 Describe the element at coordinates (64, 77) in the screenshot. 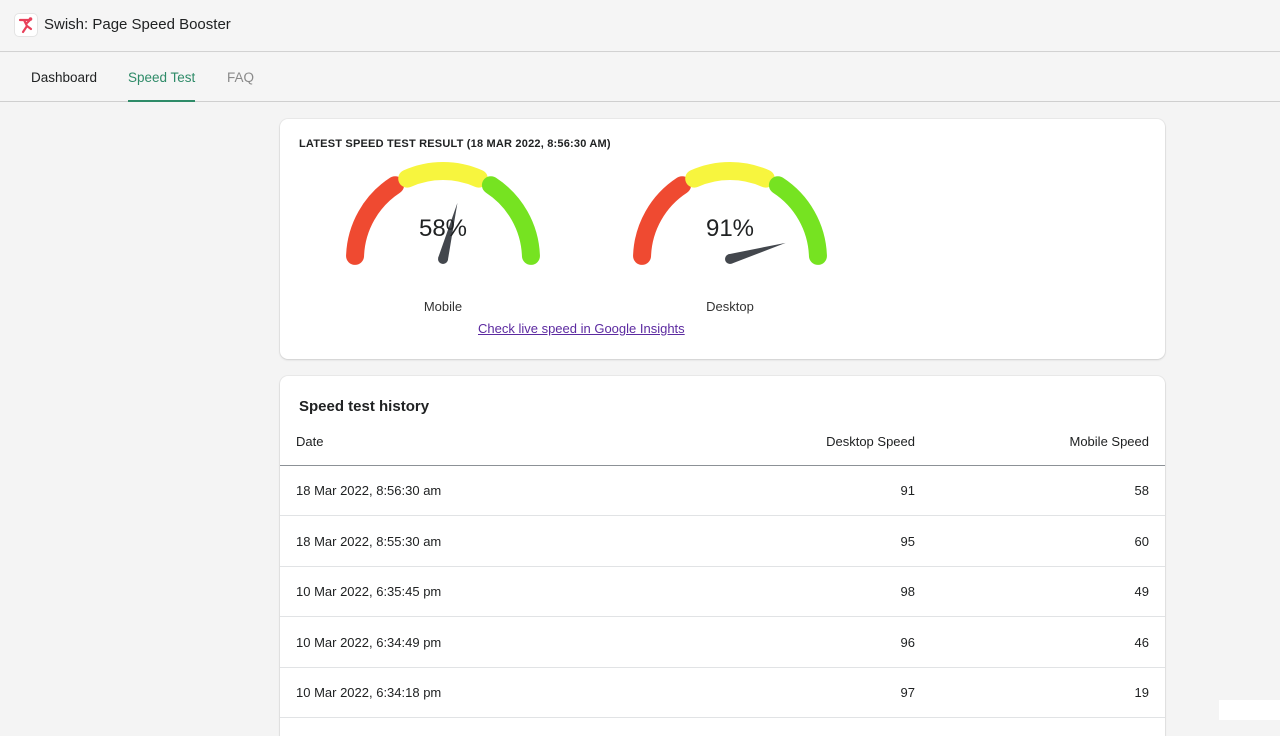

I see `tab-dashboard: Dashboard` at that location.